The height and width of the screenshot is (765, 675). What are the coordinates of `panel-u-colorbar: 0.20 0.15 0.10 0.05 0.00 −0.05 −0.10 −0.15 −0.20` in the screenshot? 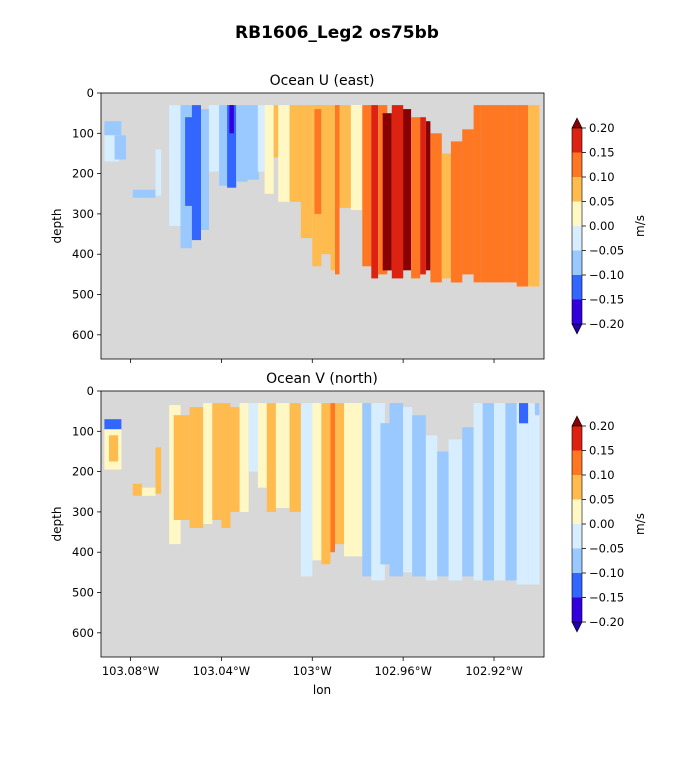 It's located at (597, 226).